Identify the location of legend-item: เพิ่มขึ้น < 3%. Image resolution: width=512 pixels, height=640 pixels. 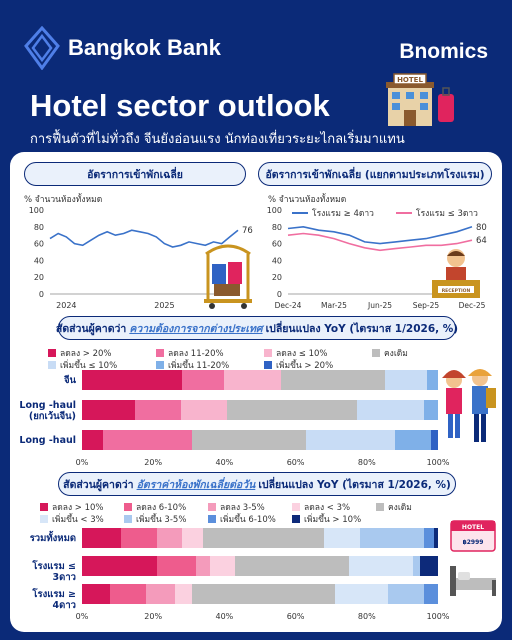
(72, 519).